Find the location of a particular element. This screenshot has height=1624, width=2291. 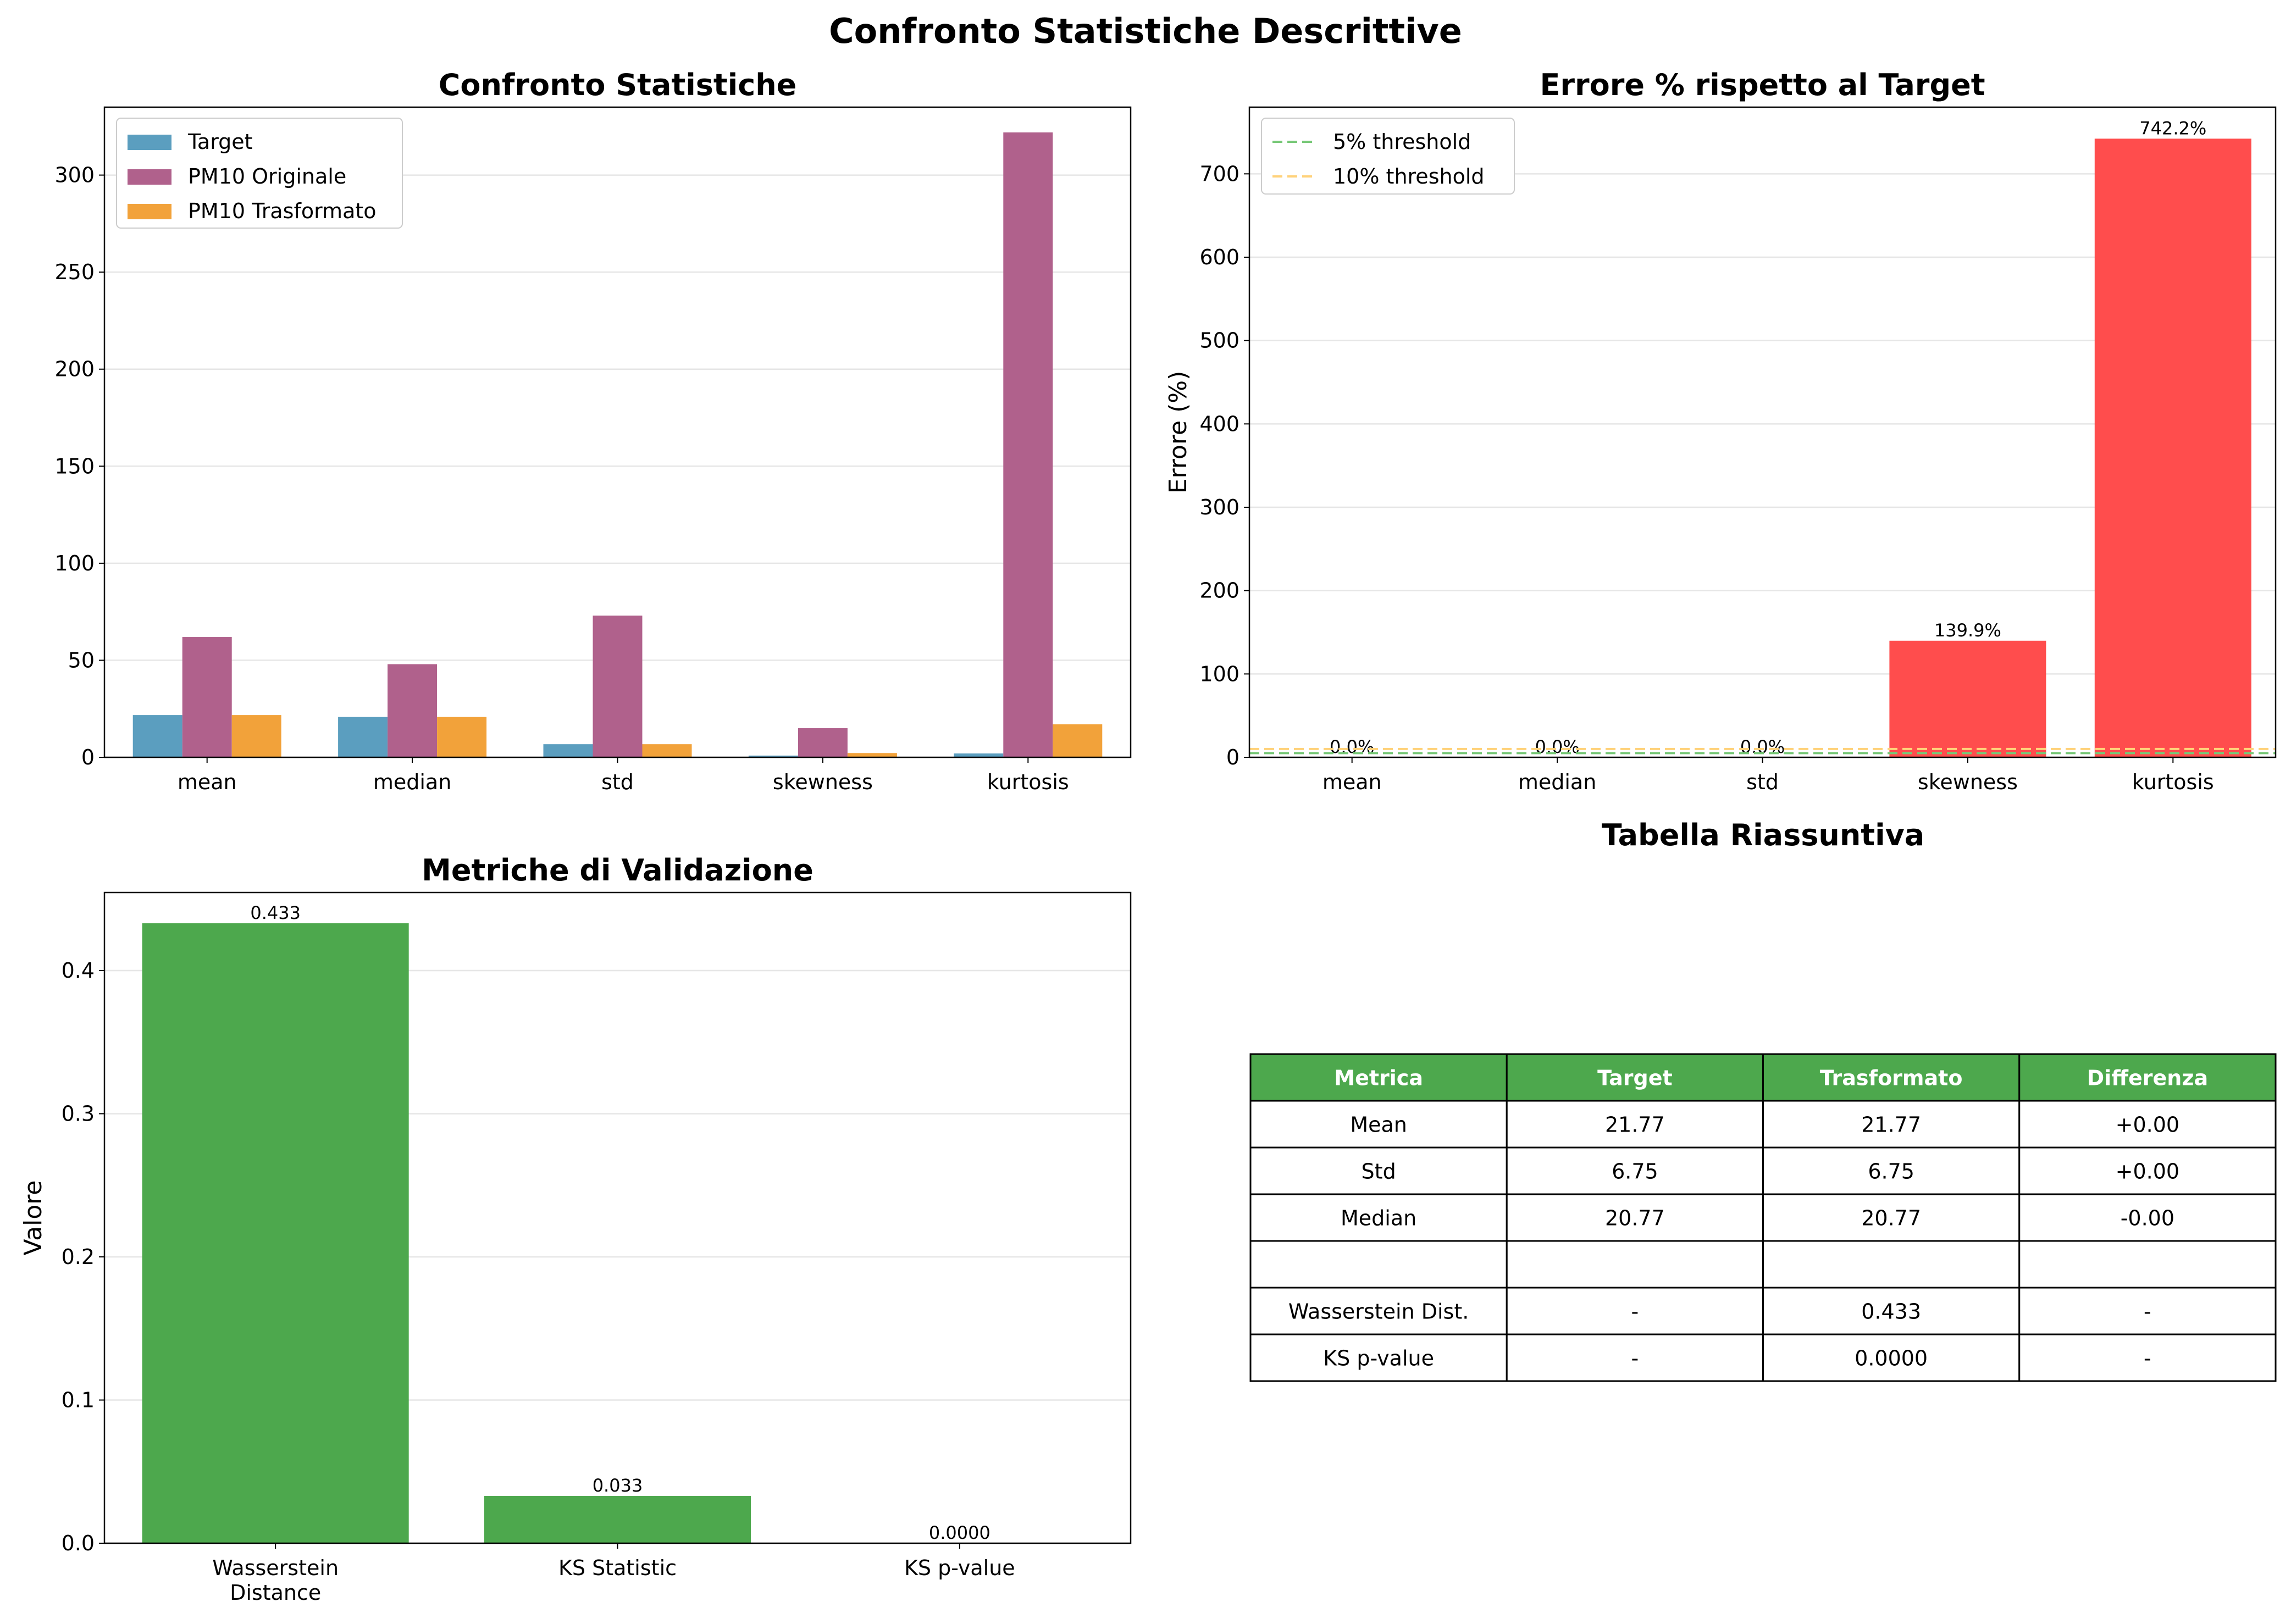

table-cell-text: Median is located at coordinates (1378, 1218).